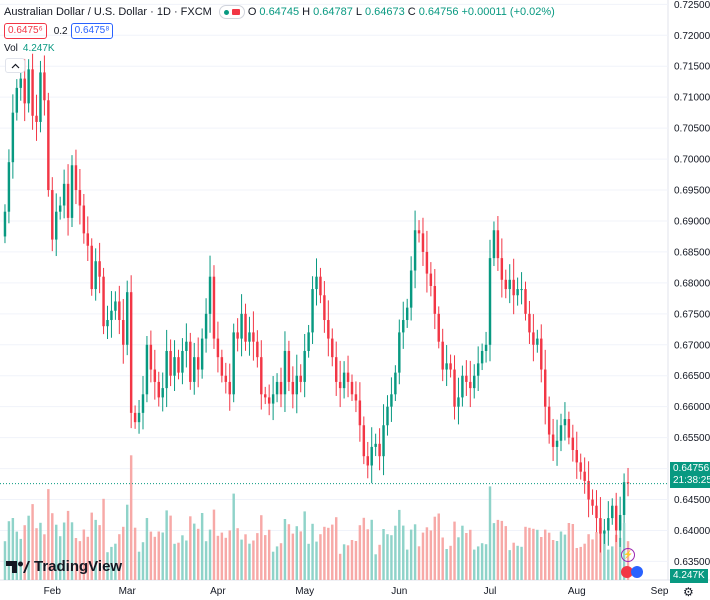 Image resolution: width=710 pixels, height=600 pixels. What do you see at coordinates (688, 592) in the screenshot?
I see `gear-icon: ⚙` at bounding box center [688, 592].